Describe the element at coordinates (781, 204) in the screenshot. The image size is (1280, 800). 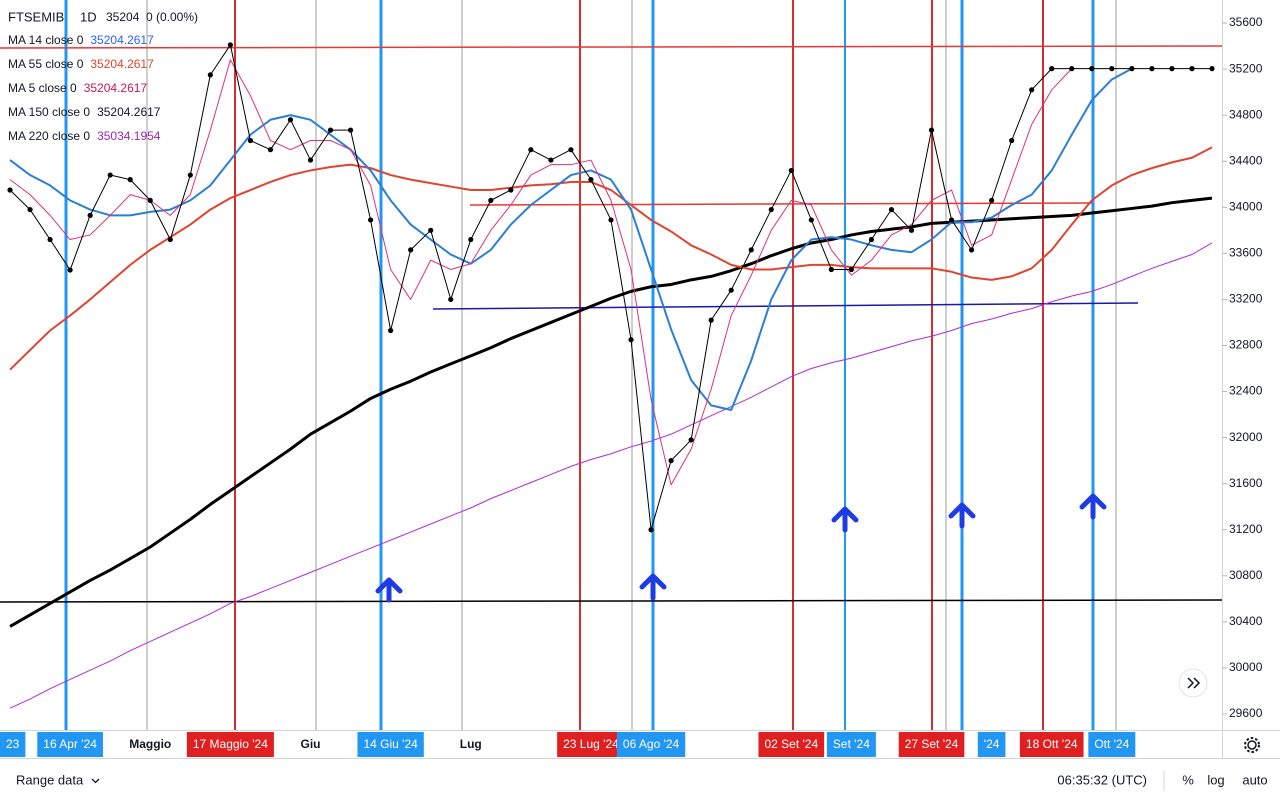
I see `resistance-line` at that location.